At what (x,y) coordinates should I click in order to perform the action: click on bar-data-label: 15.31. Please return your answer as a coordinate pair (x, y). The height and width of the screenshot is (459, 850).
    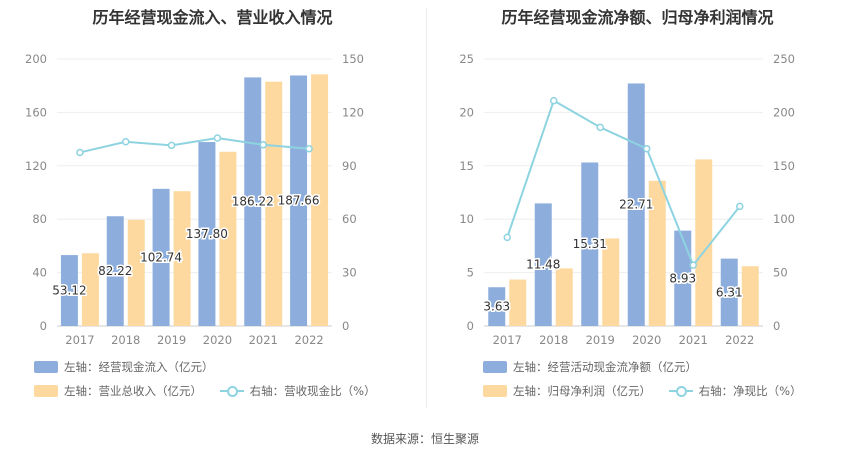
    Looking at the image, I should click on (590, 244).